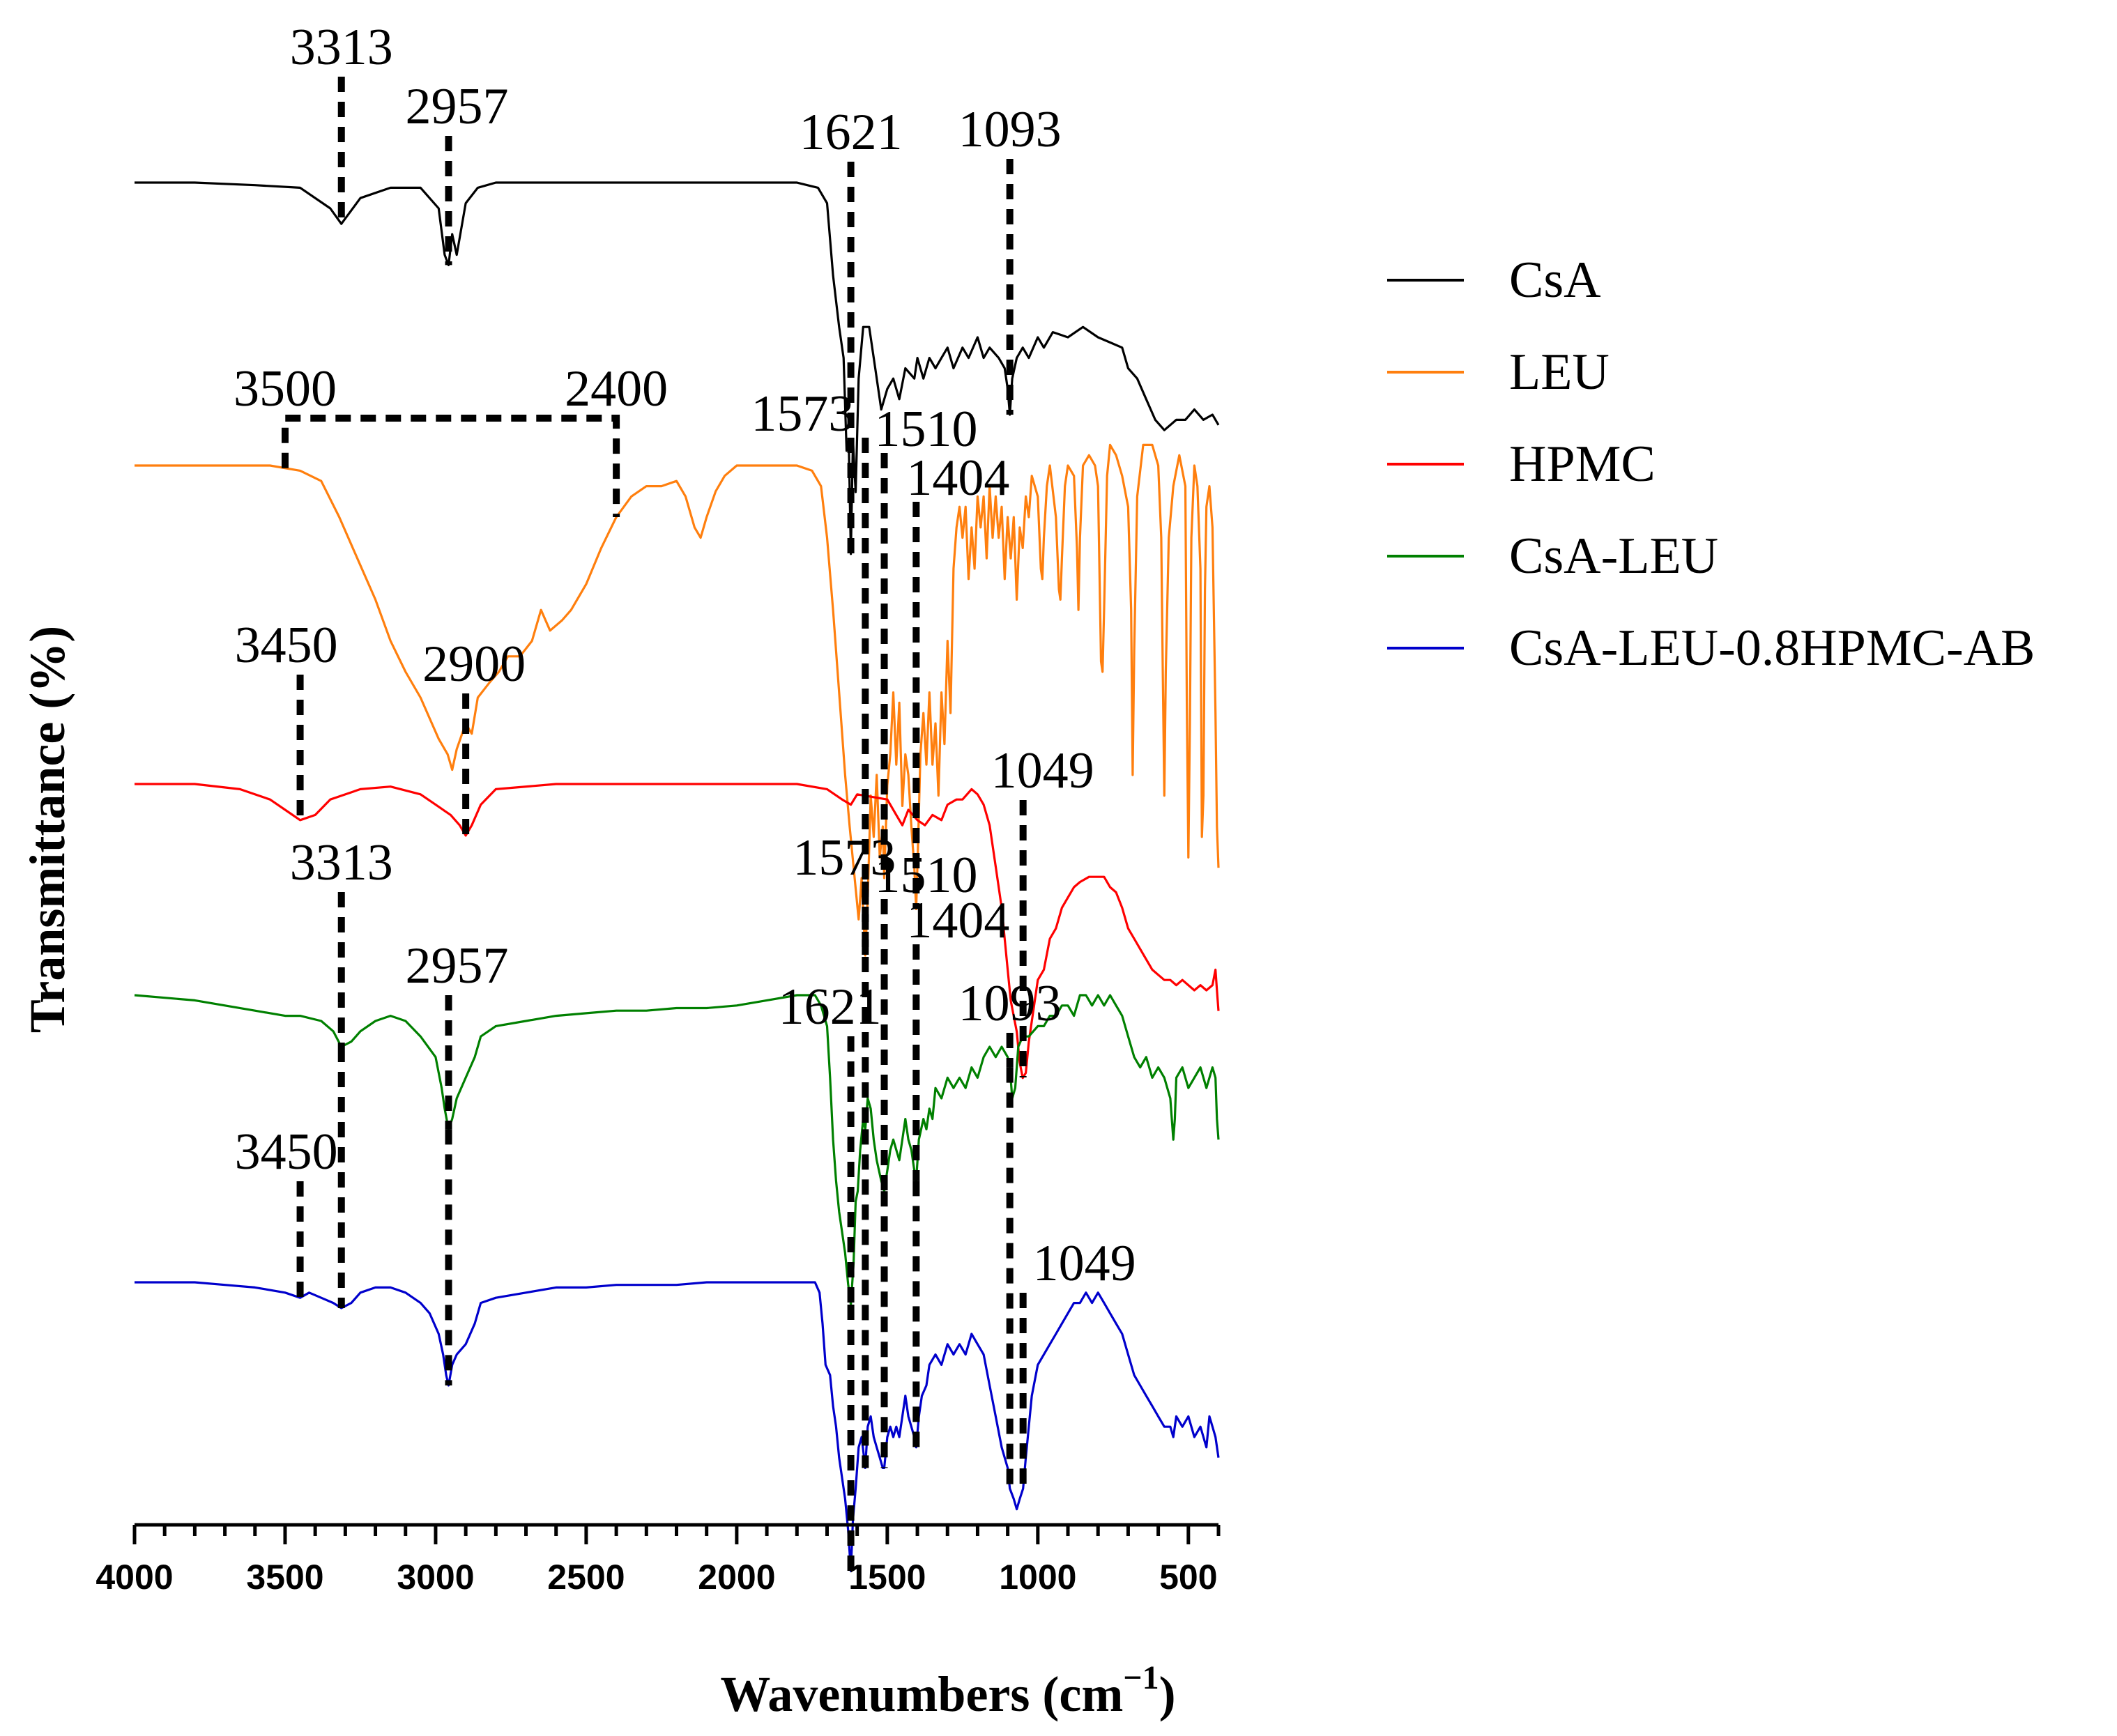 The height and width of the screenshot is (1736, 2117). I want to click on legend-label: CsA-LEU-0.8HPMC-AB, so click(1772, 649).